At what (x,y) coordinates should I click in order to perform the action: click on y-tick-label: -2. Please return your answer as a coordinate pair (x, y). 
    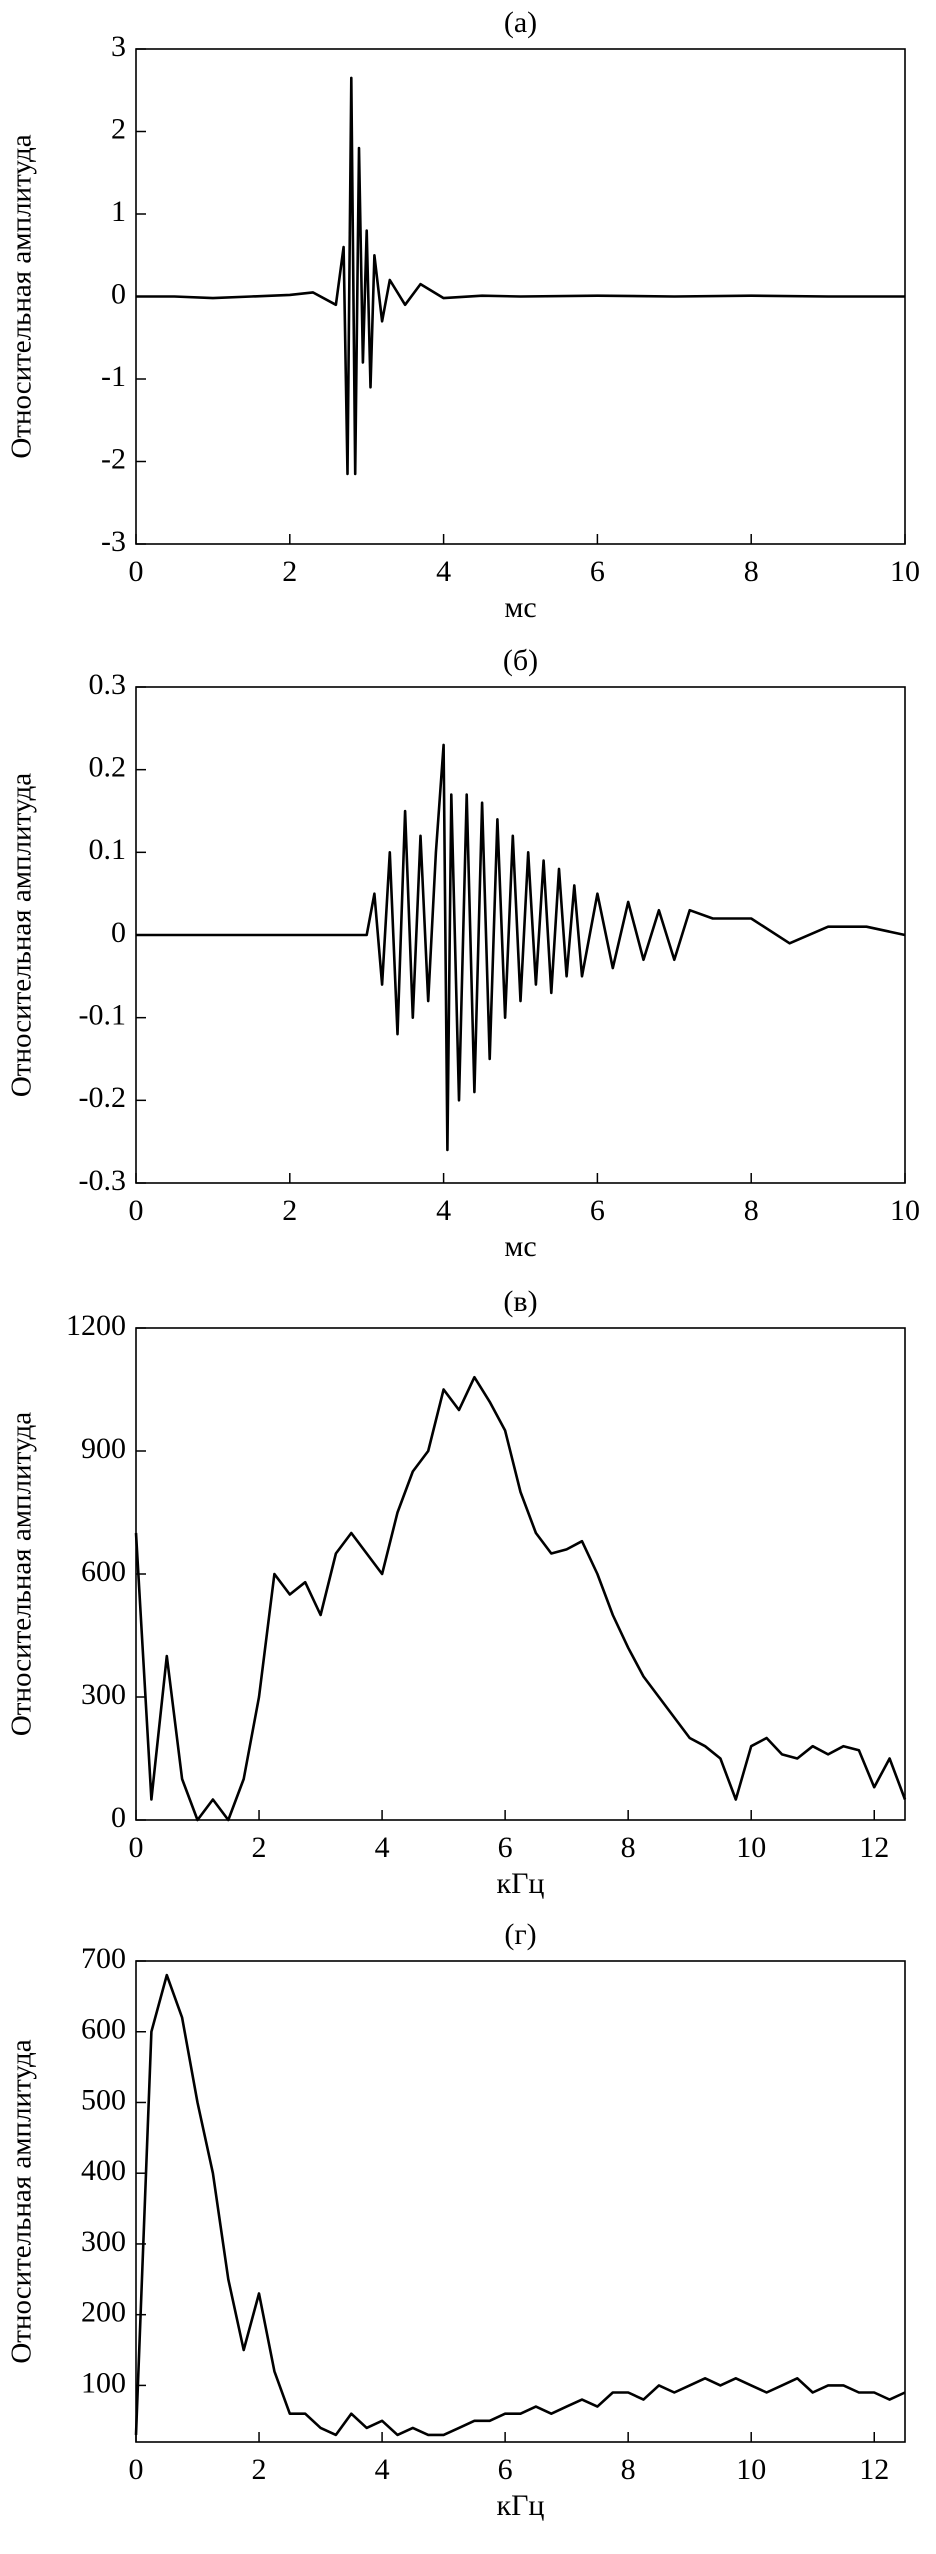
    Looking at the image, I should click on (113, 458).